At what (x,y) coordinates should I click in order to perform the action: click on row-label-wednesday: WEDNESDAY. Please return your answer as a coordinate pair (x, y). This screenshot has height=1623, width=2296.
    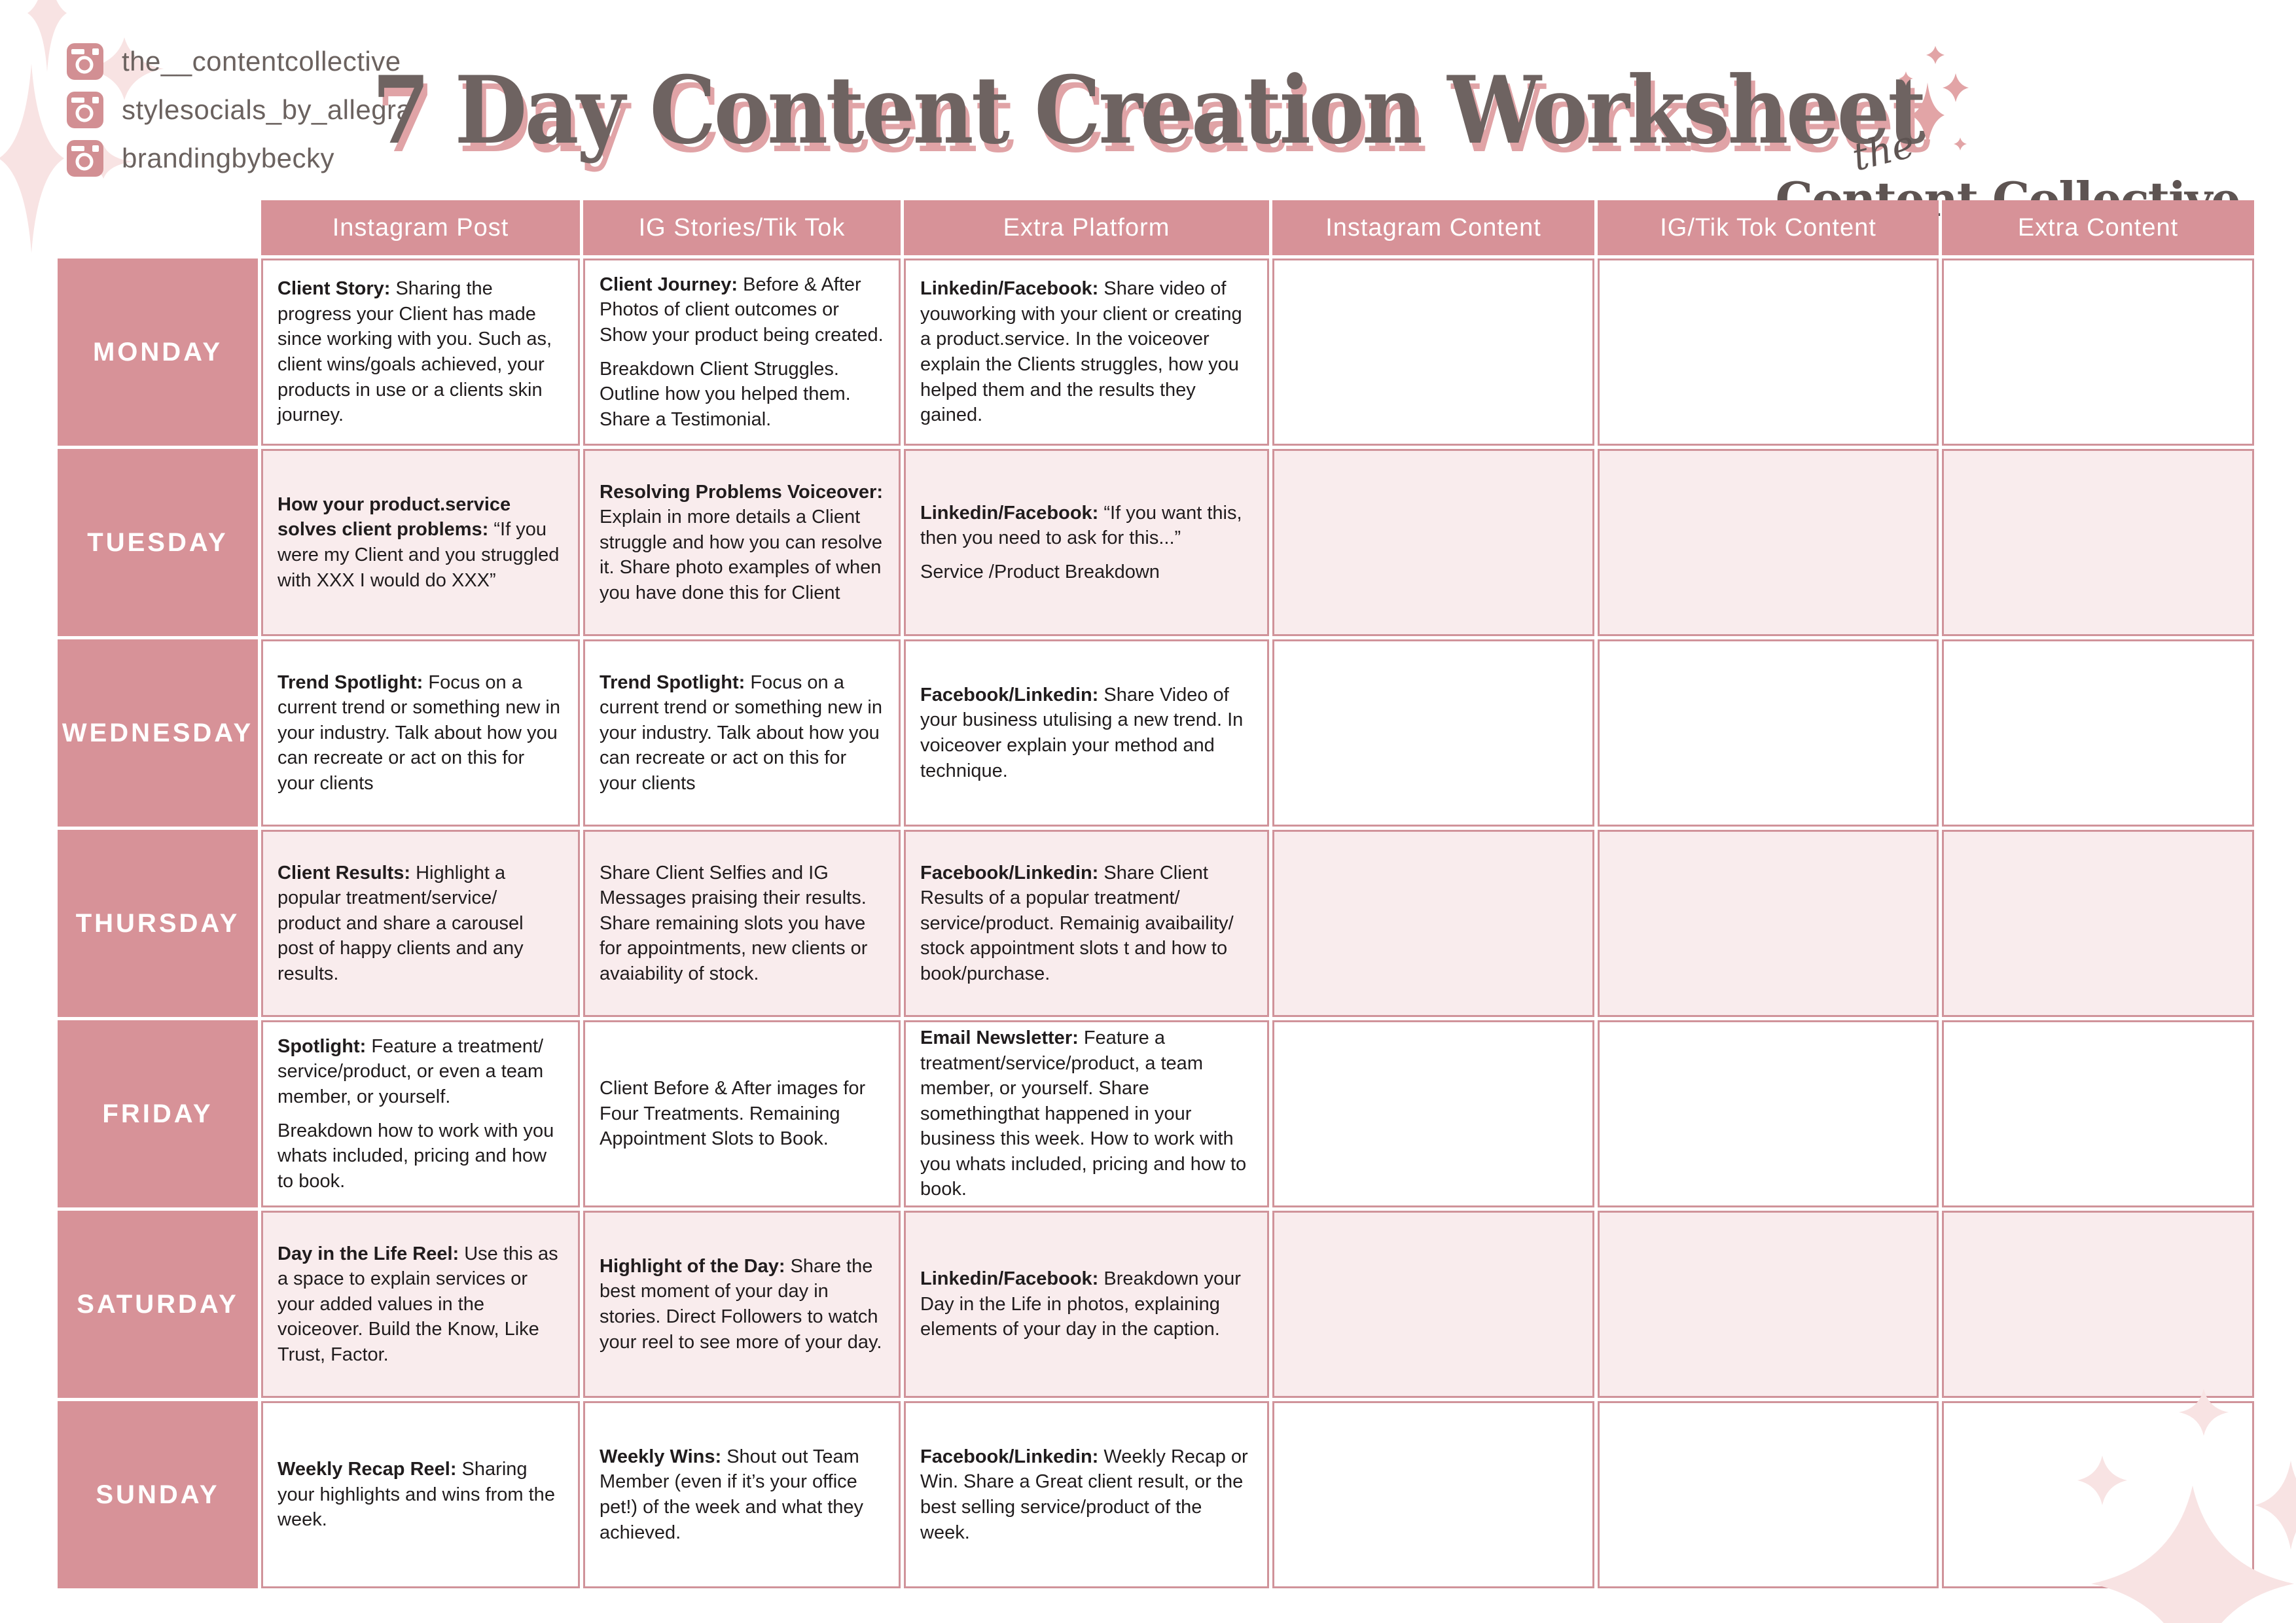
    Looking at the image, I should click on (158, 733).